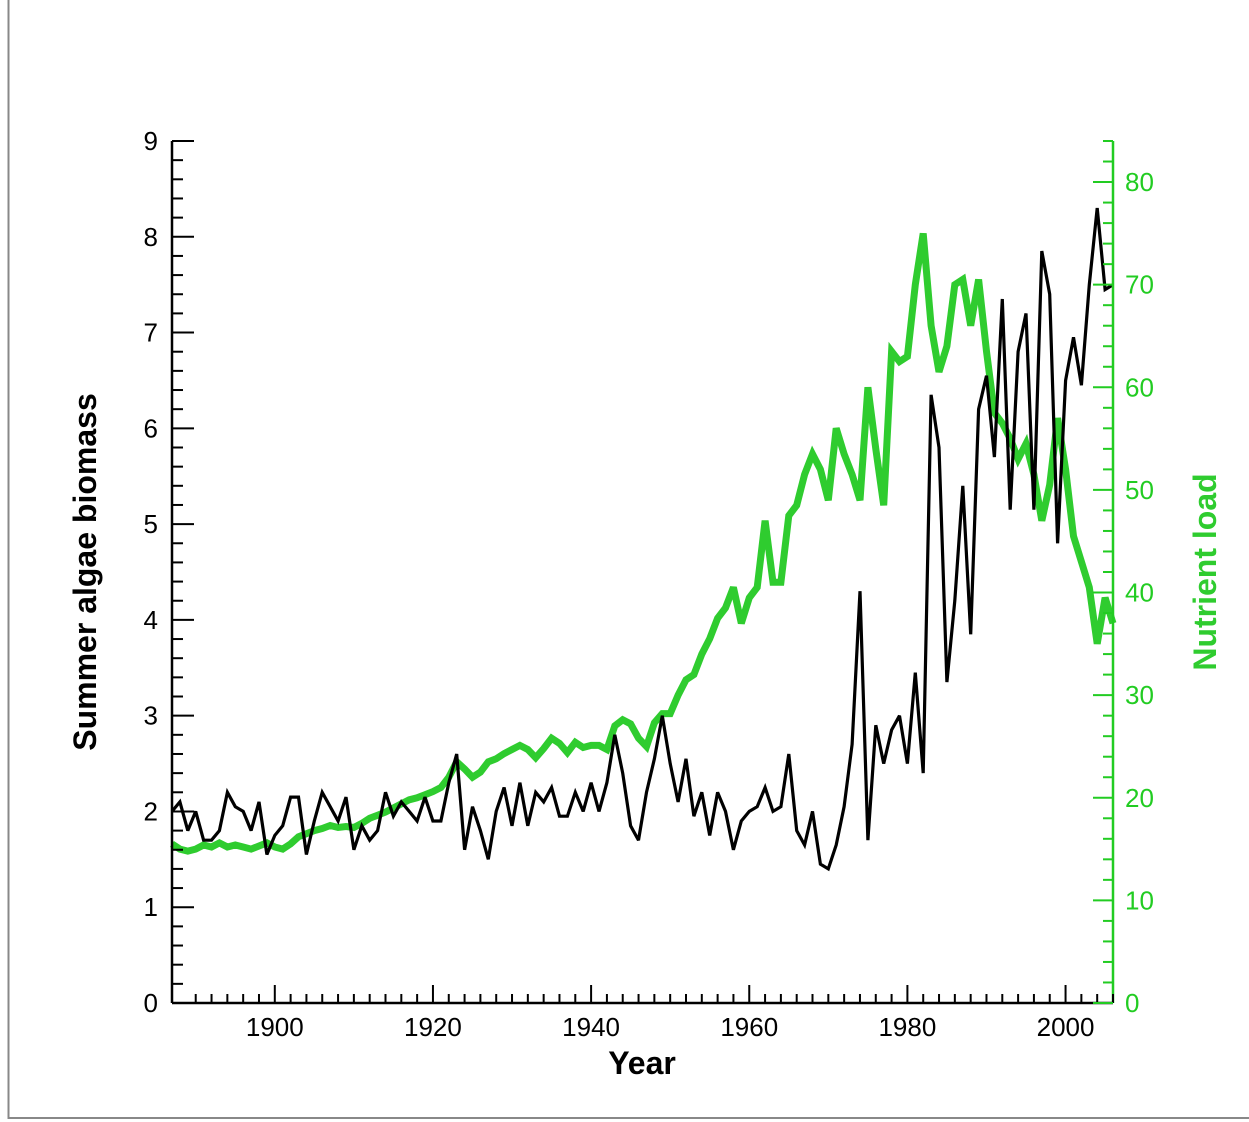 This screenshot has height=1122, width=1249. Describe the element at coordinates (151, 524) in the screenshot. I see `y-tick-label: 5` at that location.